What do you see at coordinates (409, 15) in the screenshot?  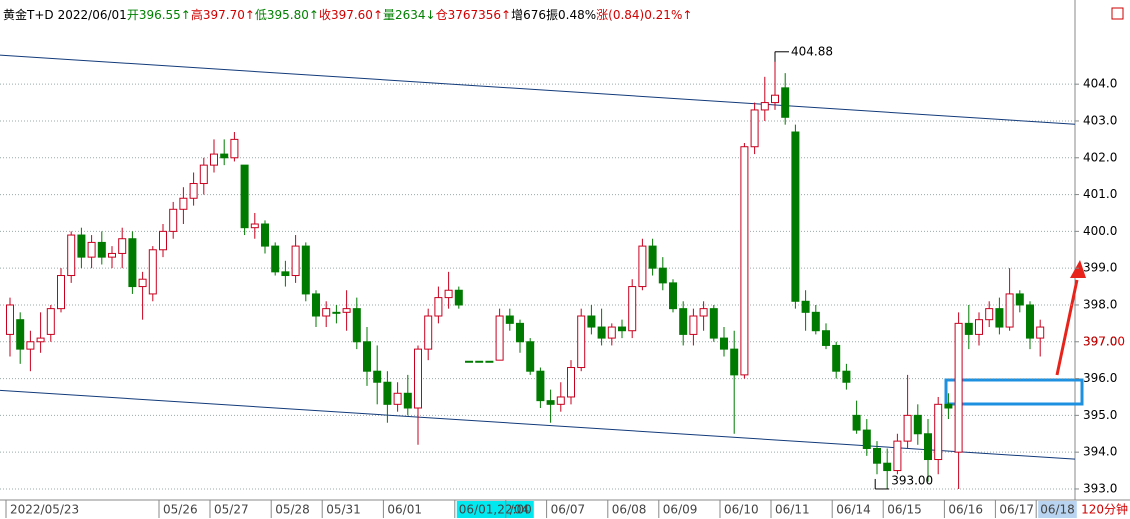 I see `header-item: 量2634↓` at bounding box center [409, 15].